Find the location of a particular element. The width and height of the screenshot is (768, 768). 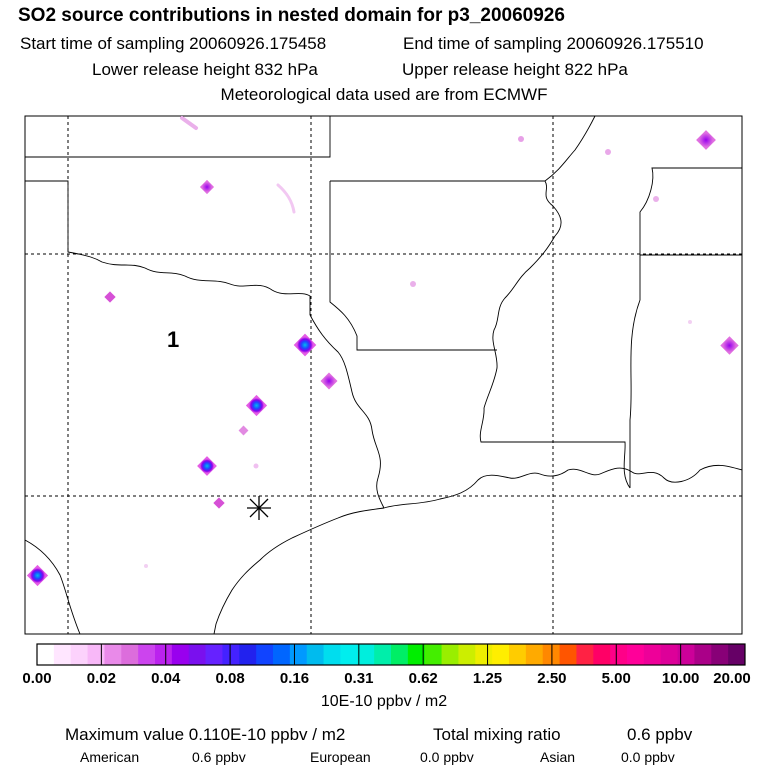

colorbar is located at coordinates (391, 654).